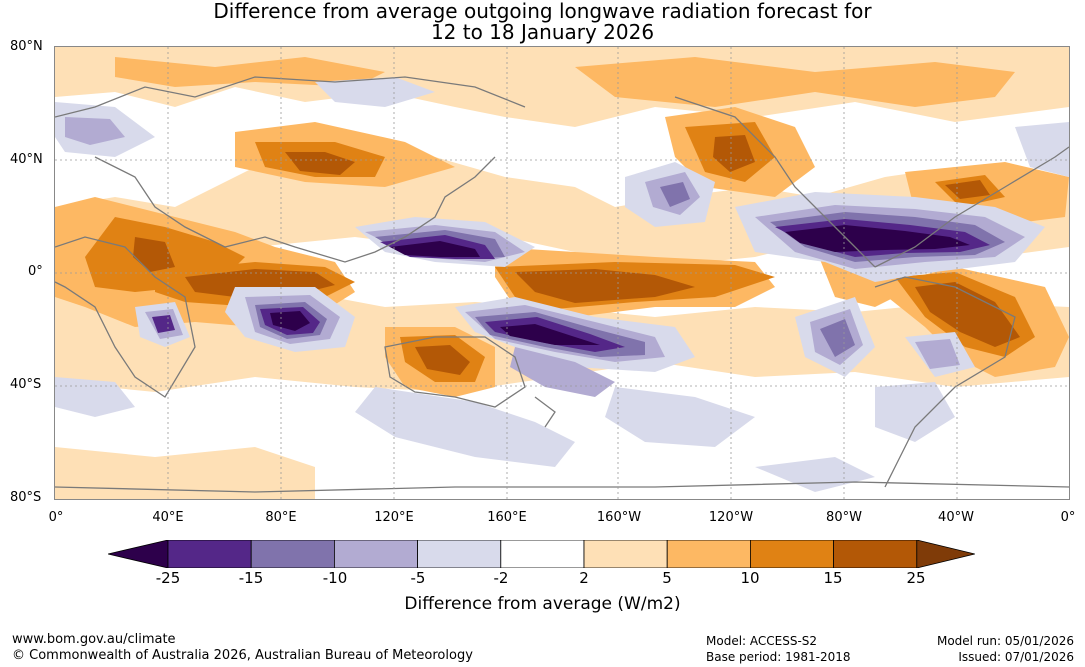 This screenshot has height=667, width=1085. What do you see at coordinates (667, 578) in the screenshot?
I see `colorbar-tick: 5` at bounding box center [667, 578].